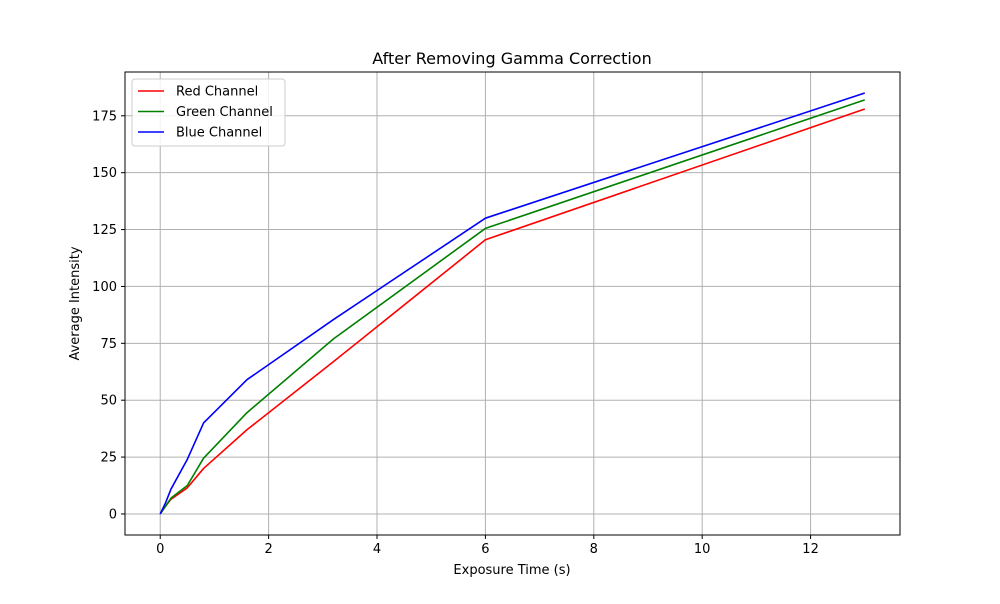 Image resolution: width=1000 pixels, height=604 pixels. Describe the element at coordinates (810, 549) in the screenshot. I see `x-tick-label: 12` at that location.